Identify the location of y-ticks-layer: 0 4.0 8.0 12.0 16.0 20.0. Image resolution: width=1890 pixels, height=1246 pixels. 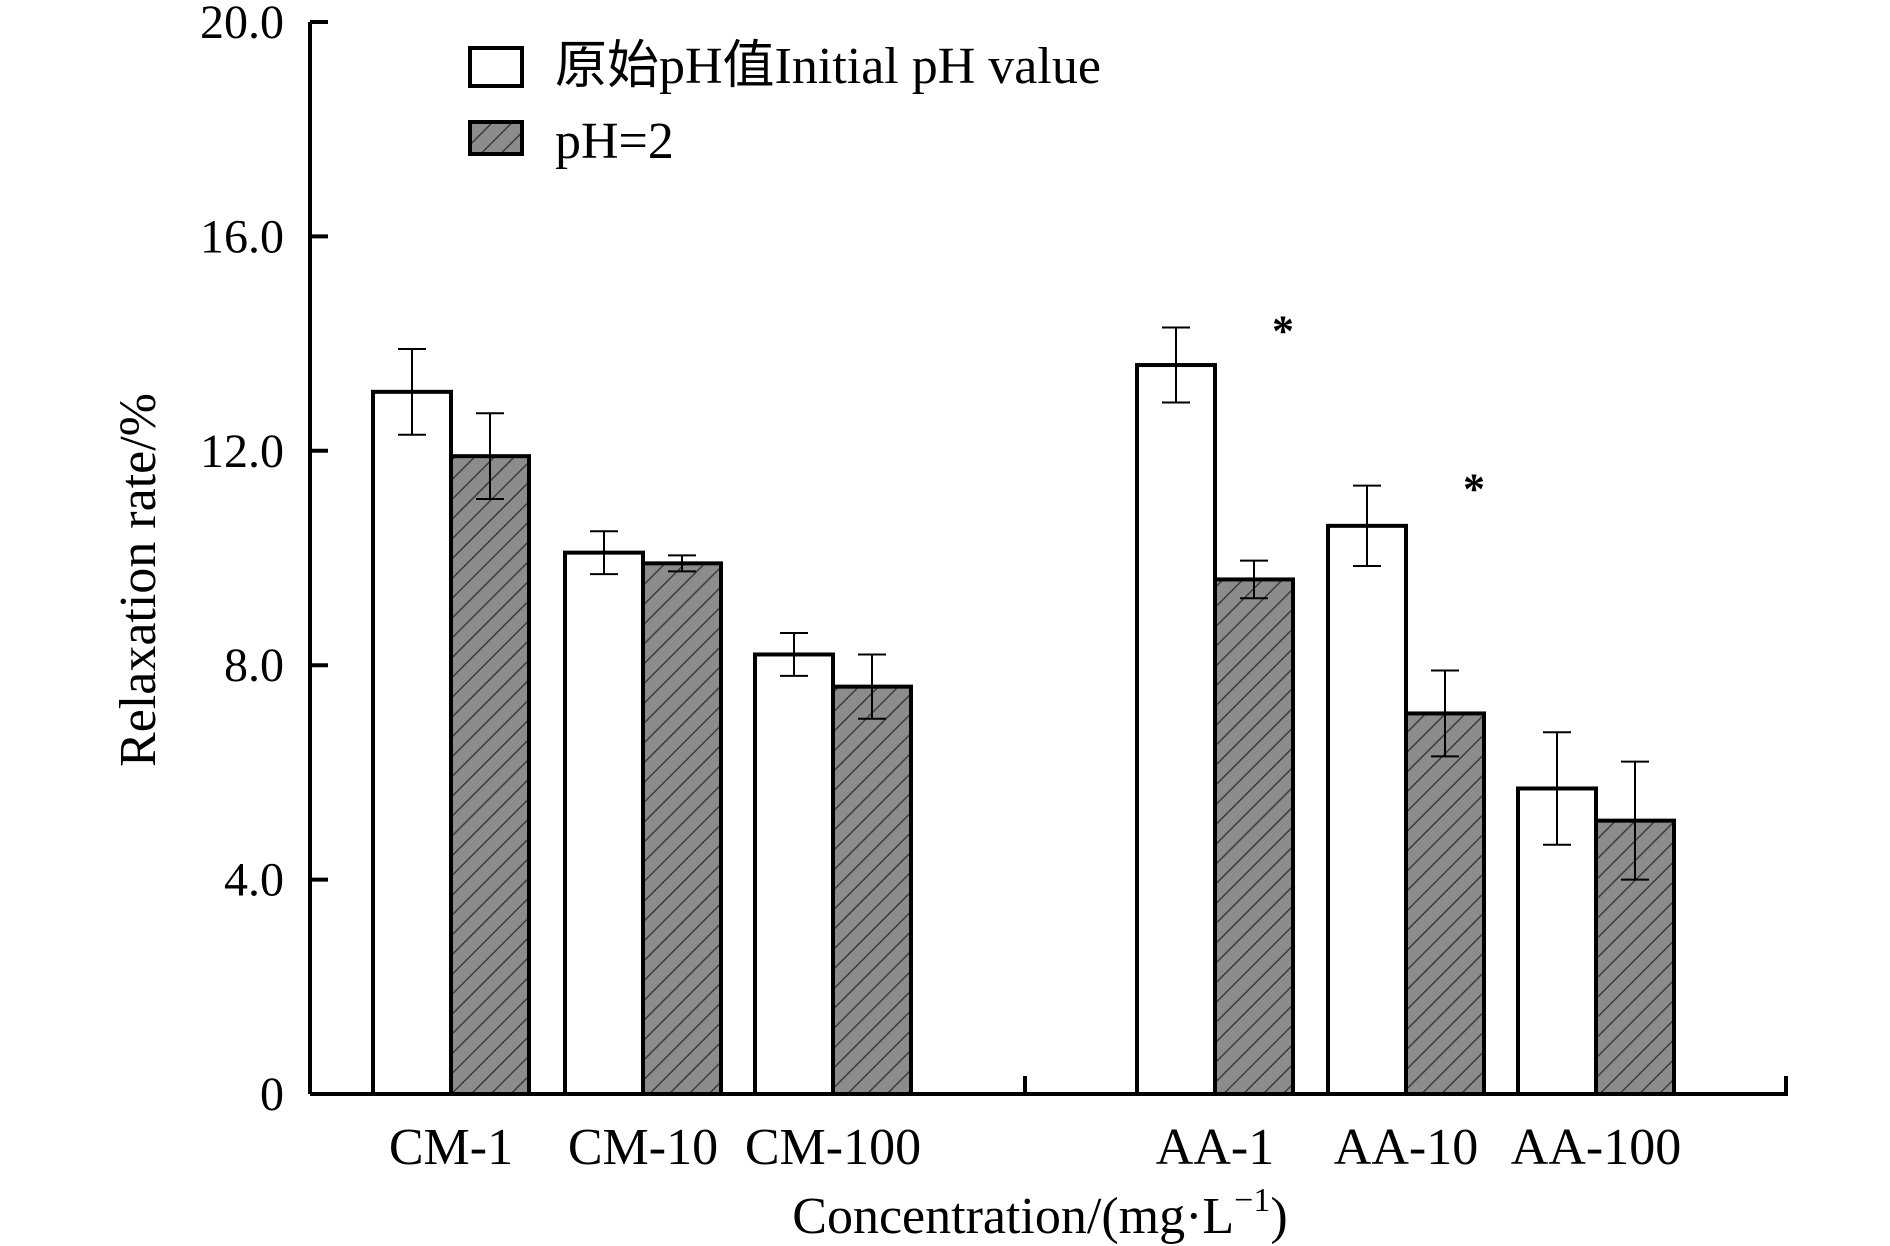
(264, 560).